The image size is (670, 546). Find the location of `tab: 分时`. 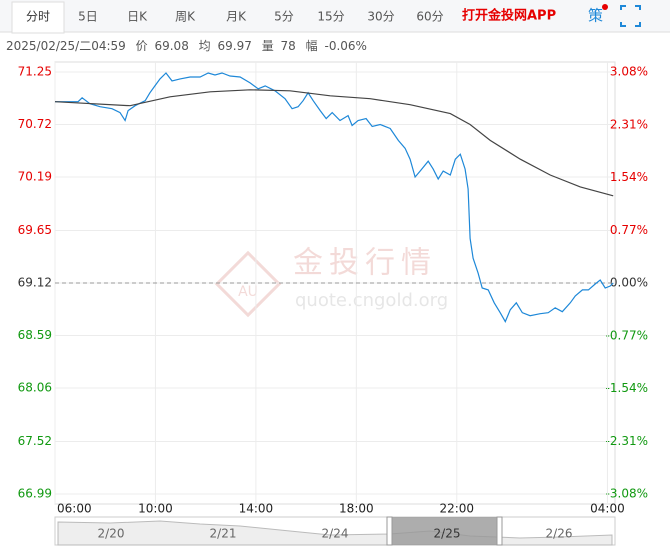

tab: 分时 is located at coordinates (38, 17).